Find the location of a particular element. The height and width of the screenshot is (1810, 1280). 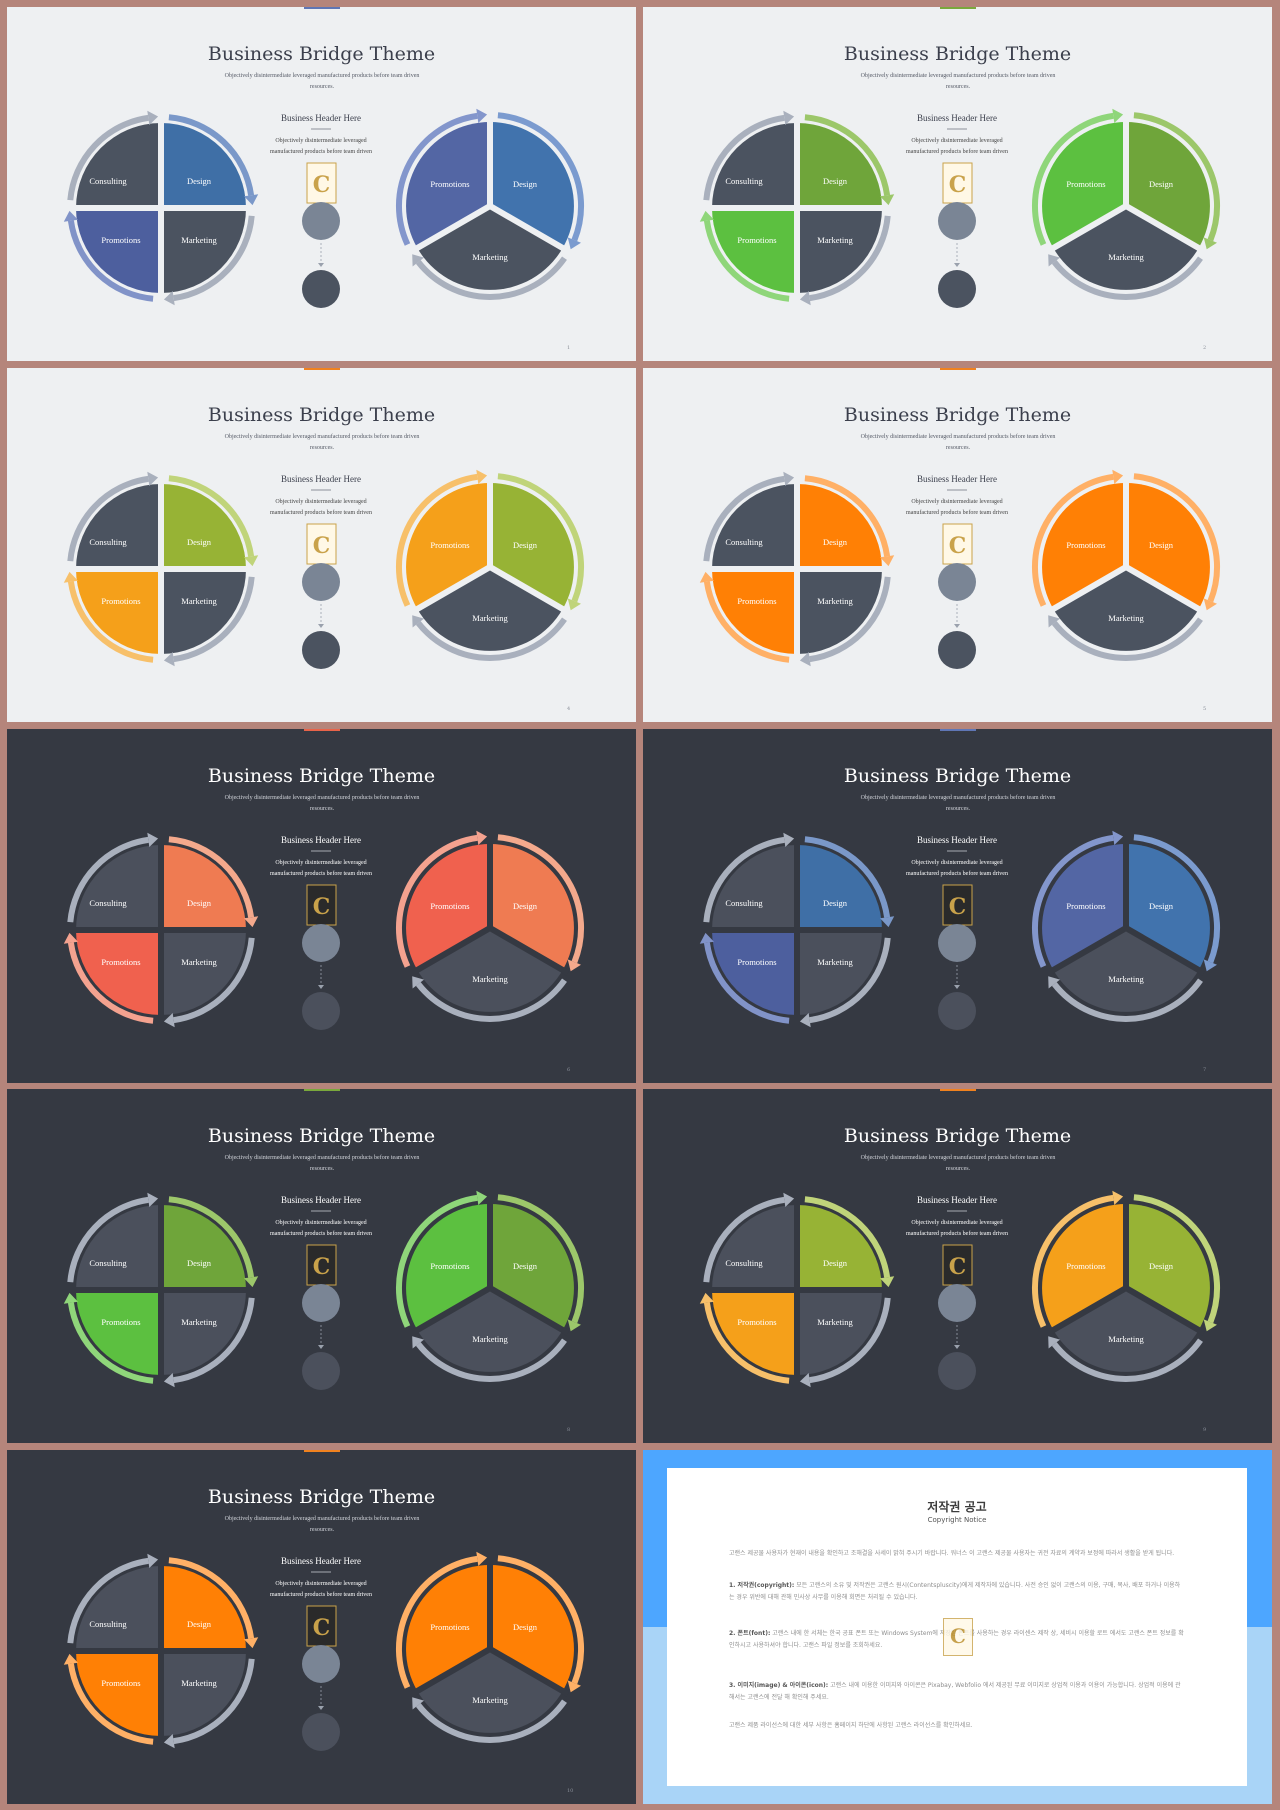

business-header: Business Header Here is located at coordinates (321, 1561).